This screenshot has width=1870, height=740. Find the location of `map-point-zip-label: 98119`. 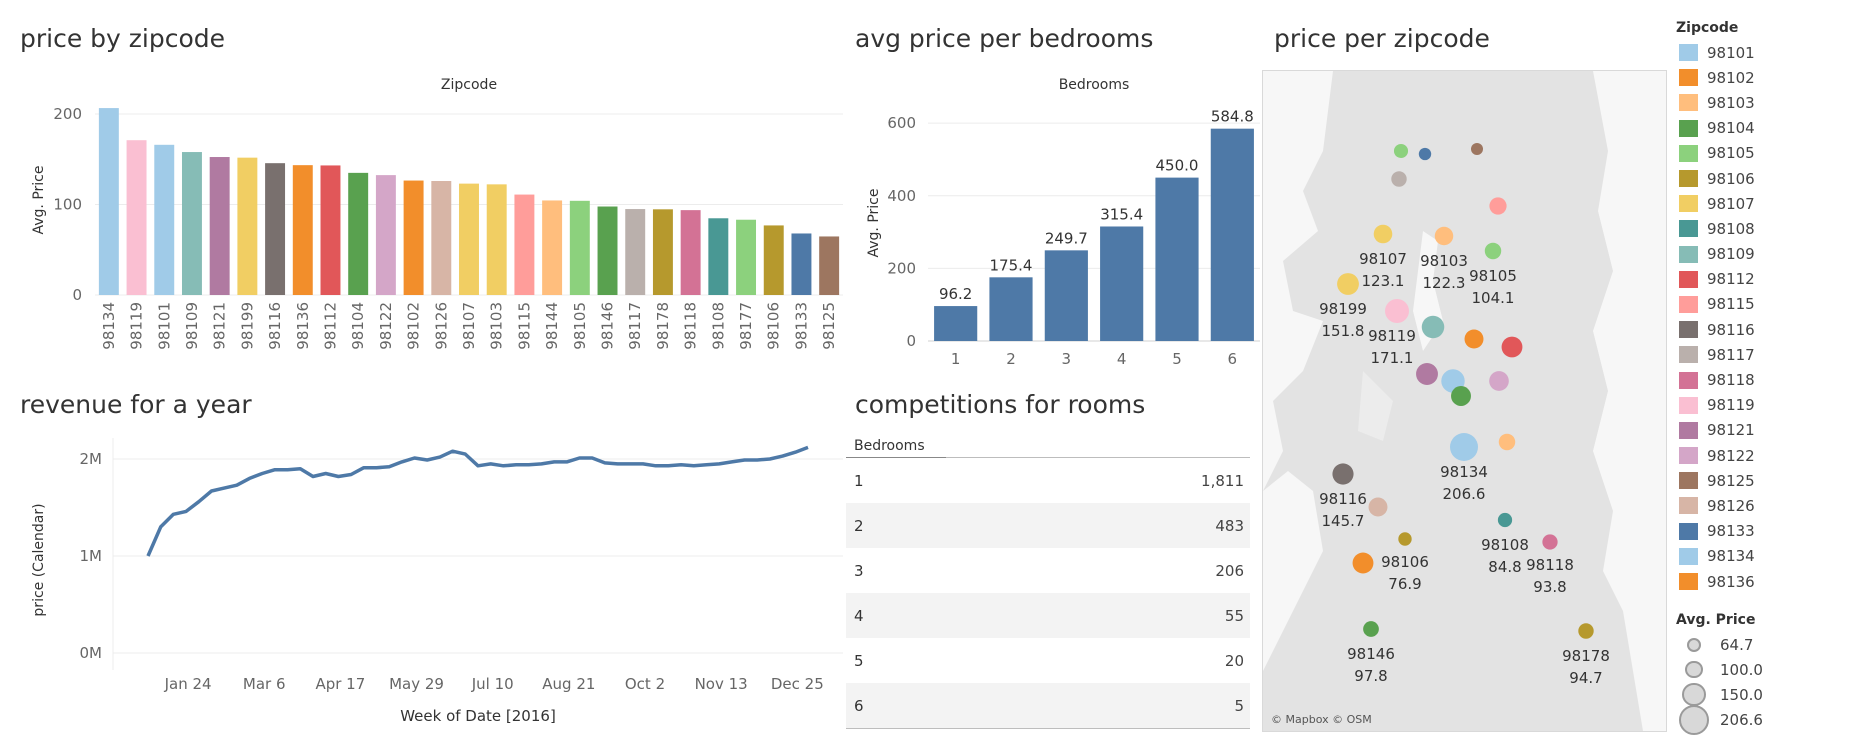

map-point-zip-label: 98119 is located at coordinates (1392, 336).